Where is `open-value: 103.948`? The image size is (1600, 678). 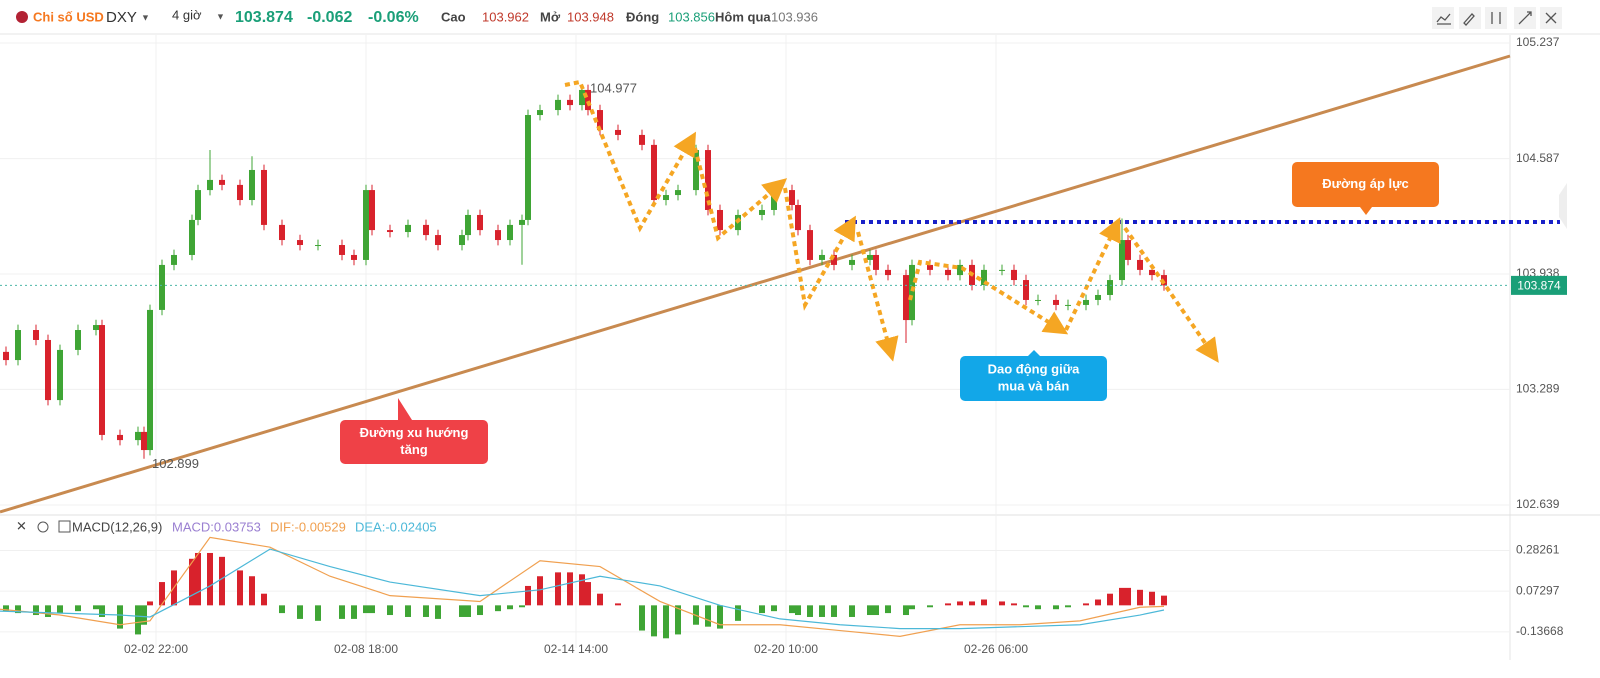 open-value: 103.948 is located at coordinates (590, 16).